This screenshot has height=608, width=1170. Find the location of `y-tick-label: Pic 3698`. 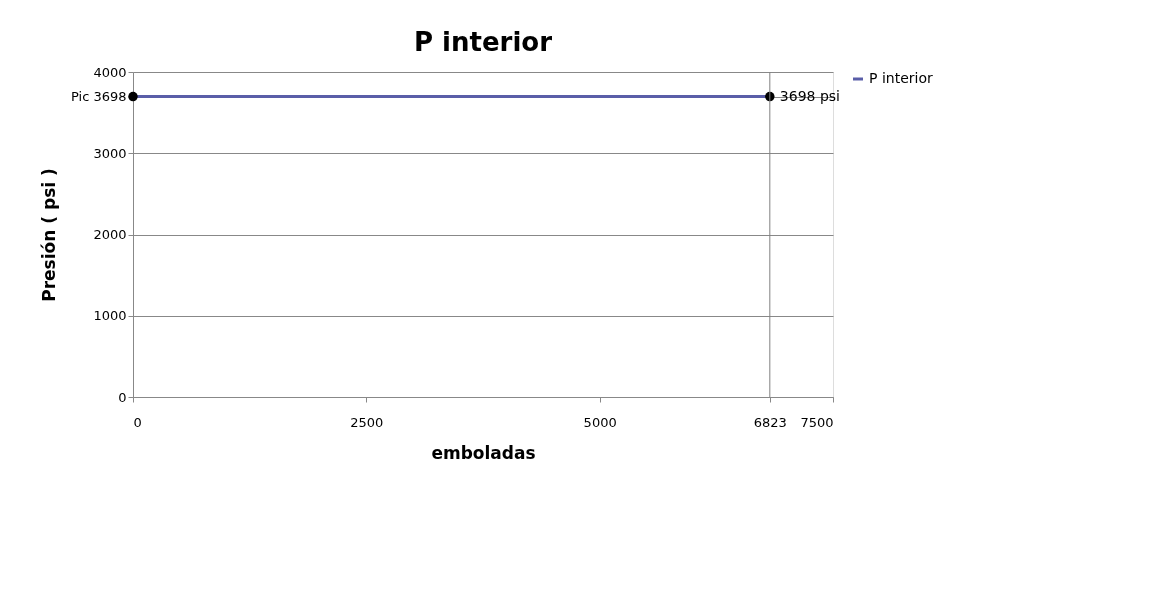

y-tick-label: Pic 3698 is located at coordinates (98, 97).